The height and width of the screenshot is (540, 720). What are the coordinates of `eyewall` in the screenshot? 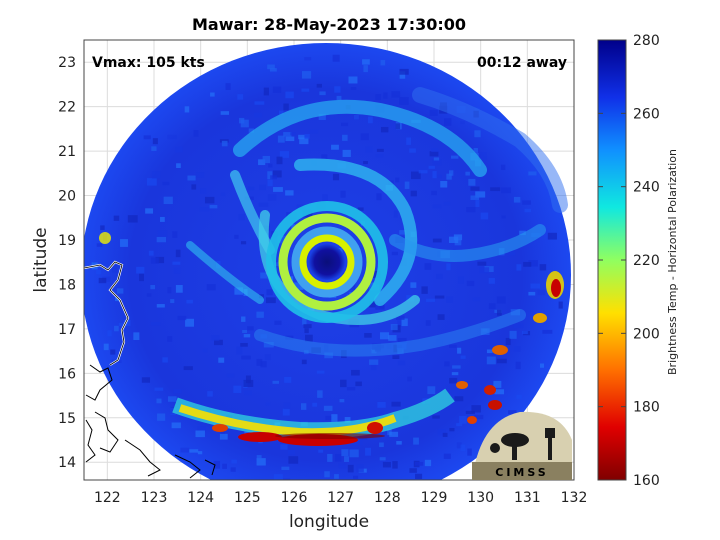 It's located at (327, 262).